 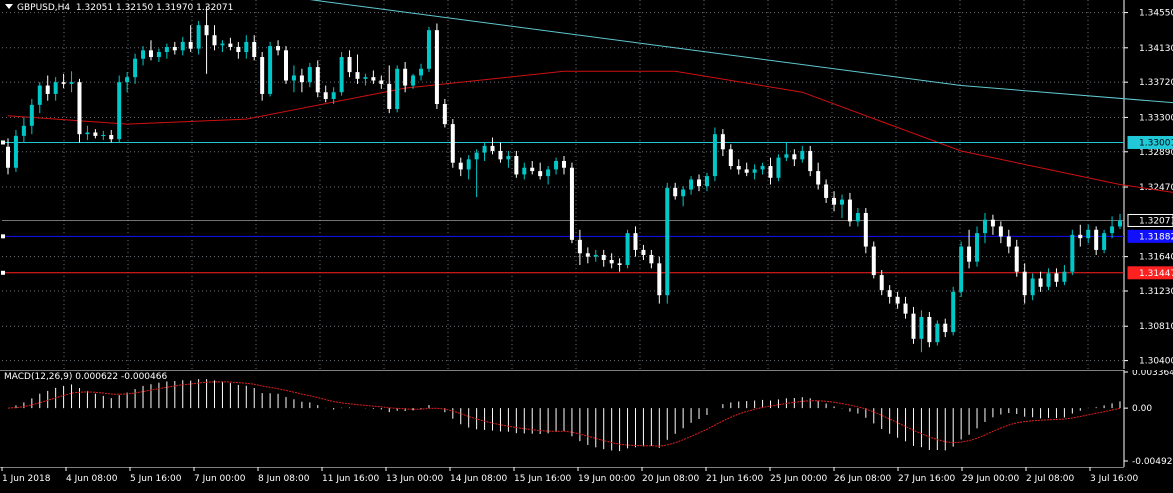 What do you see at coordinates (3, 236) in the screenshot?
I see `blue-level-marker` at bounding box center [3, 236].